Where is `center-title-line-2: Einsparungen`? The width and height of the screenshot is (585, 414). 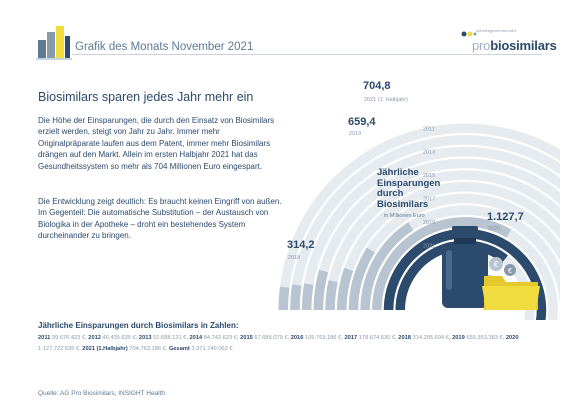
center-title-line-2: Einsparungen is located at coordinates (409, 183).